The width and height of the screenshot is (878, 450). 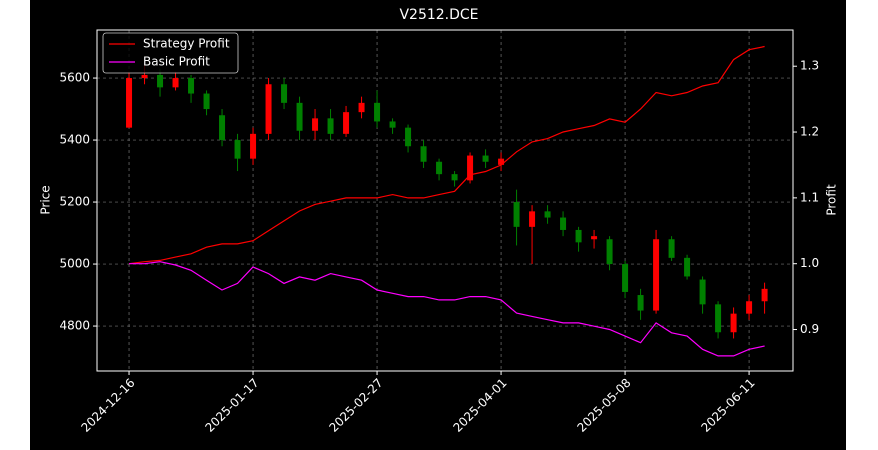 What do you see at coordinates (832, 200) in the screenshot?
I see `y2-axis-label: Profit` at bounding box center [832, 200].